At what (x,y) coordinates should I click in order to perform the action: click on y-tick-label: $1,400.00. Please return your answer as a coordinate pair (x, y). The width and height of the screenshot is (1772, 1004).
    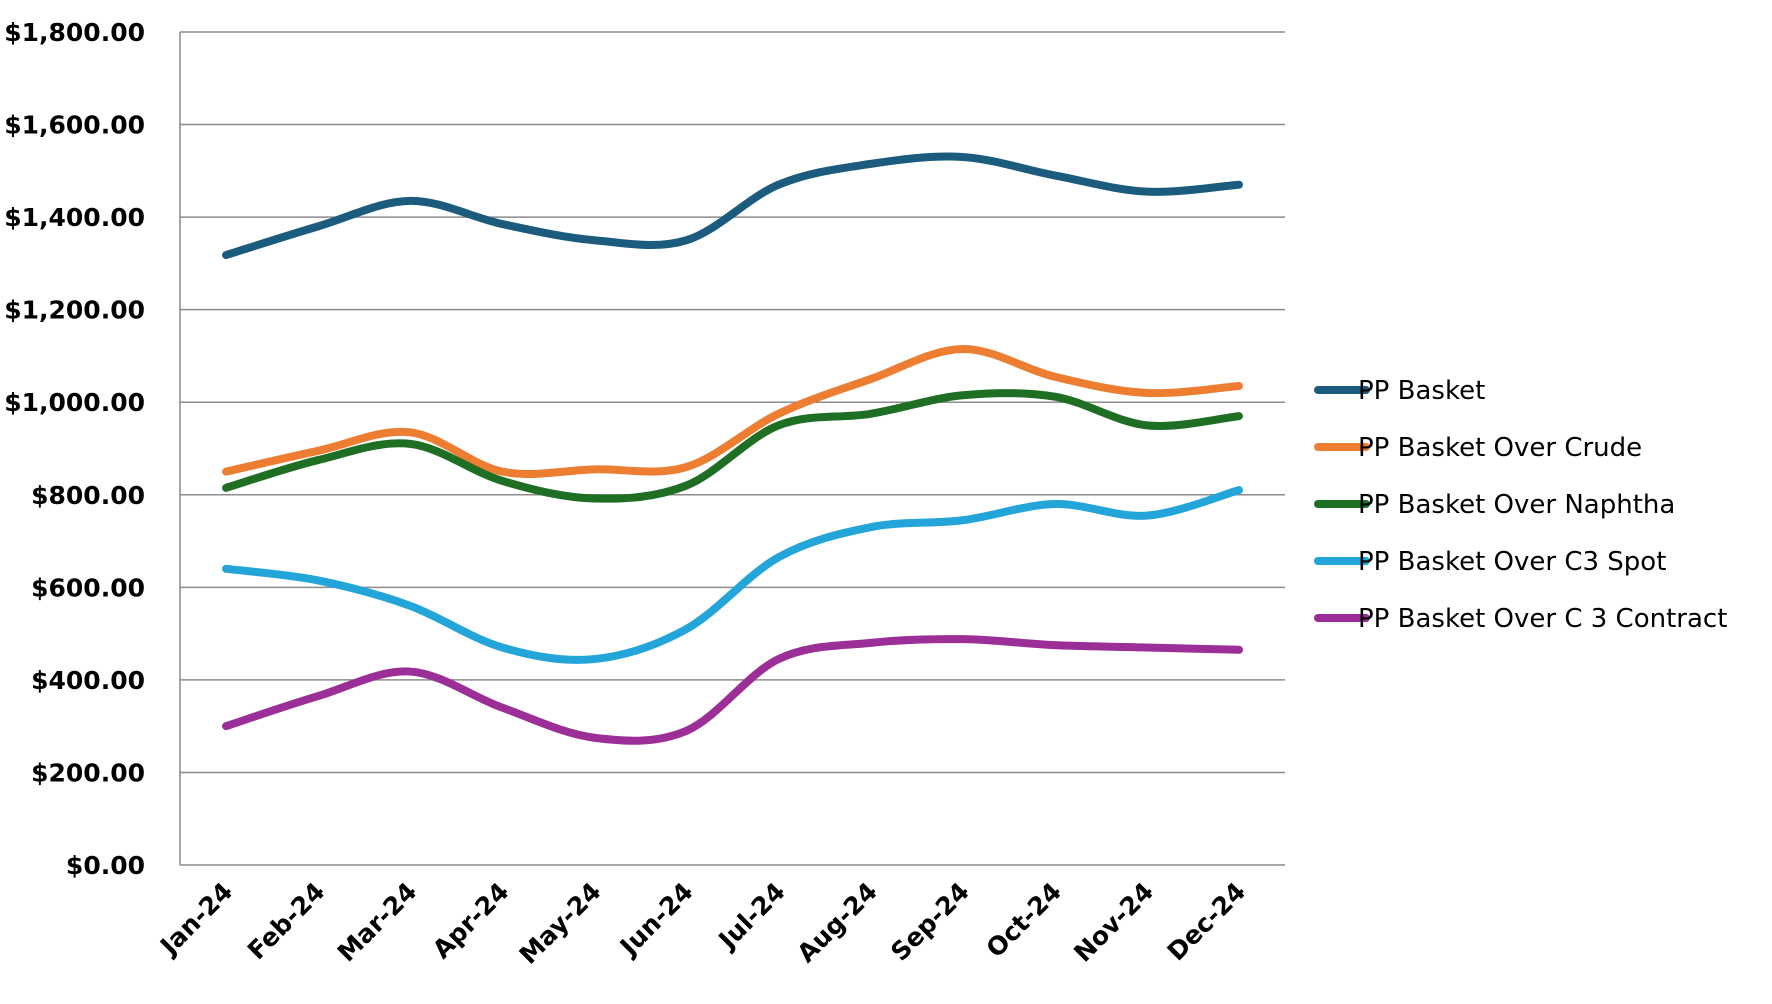
    Looking at the image, I should click on (74, 217).